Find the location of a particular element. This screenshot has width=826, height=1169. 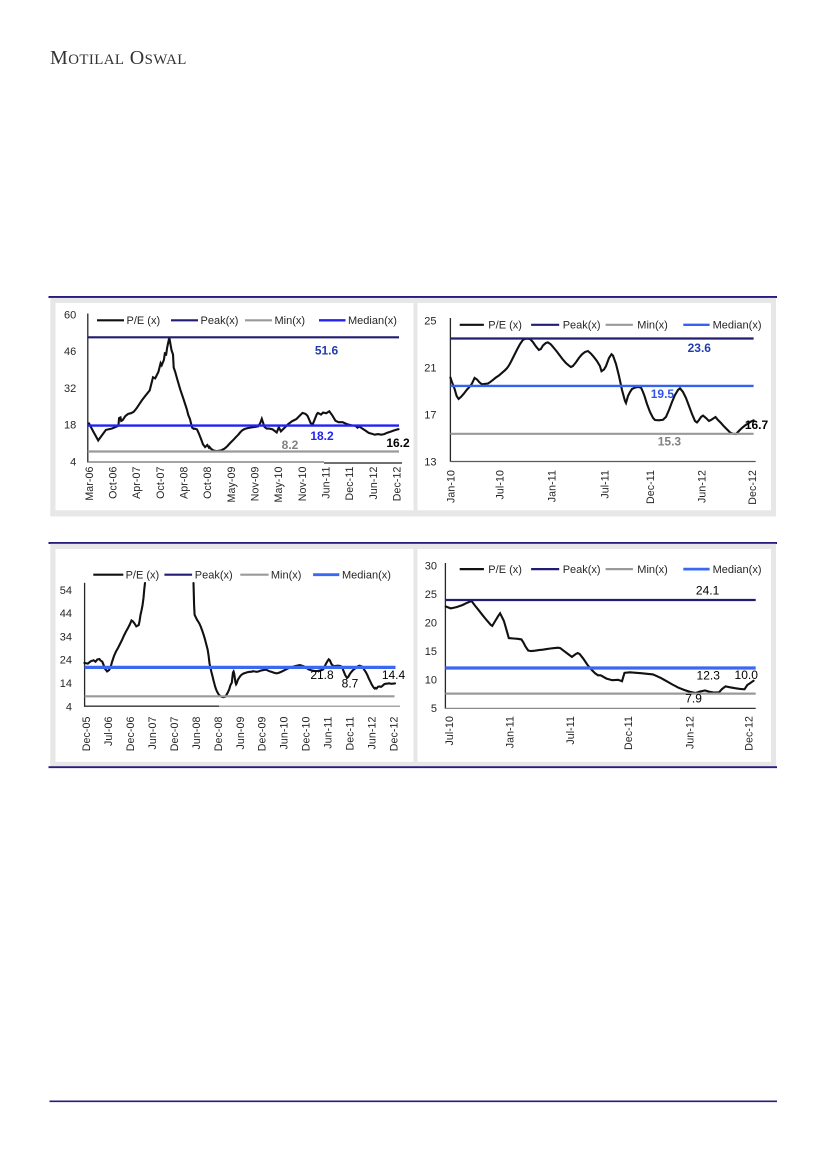

svg-text: 32 is located at coordinates (70, 389).